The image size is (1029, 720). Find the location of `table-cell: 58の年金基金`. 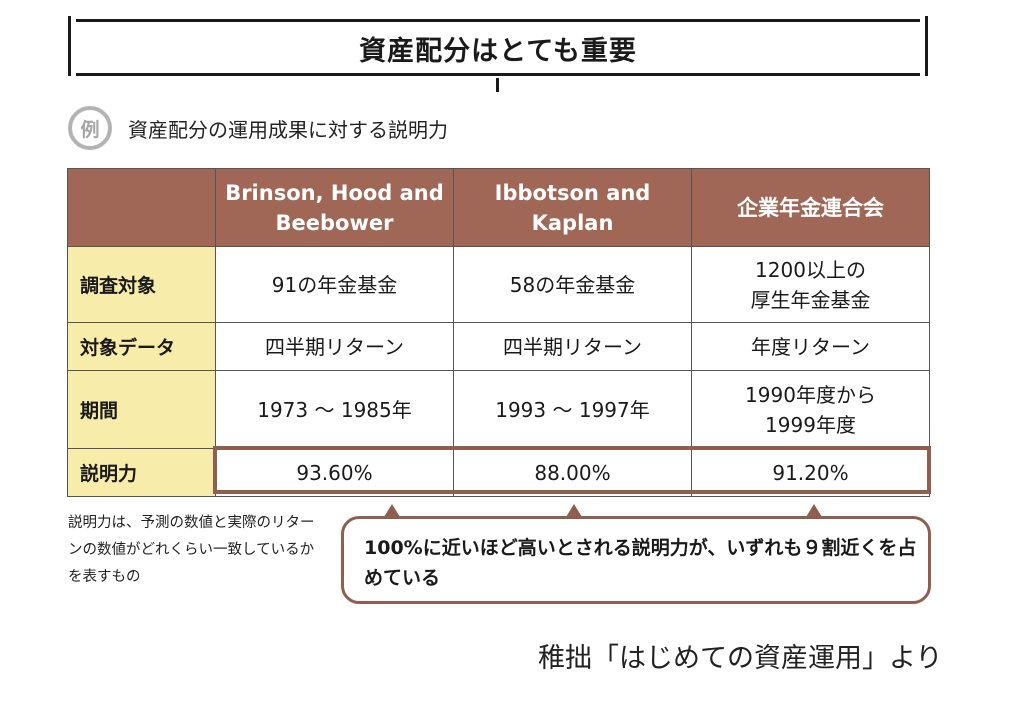

table-cell: 58の年金基金 is located at coordinates (572, 284).